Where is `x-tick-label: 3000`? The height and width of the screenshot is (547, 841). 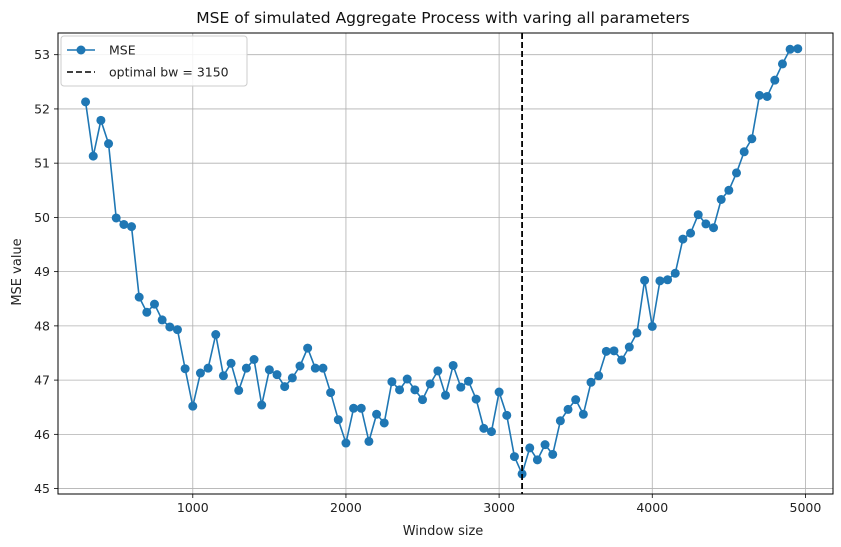 x-tick-label: 3000 is located at coordinates (499, 507).